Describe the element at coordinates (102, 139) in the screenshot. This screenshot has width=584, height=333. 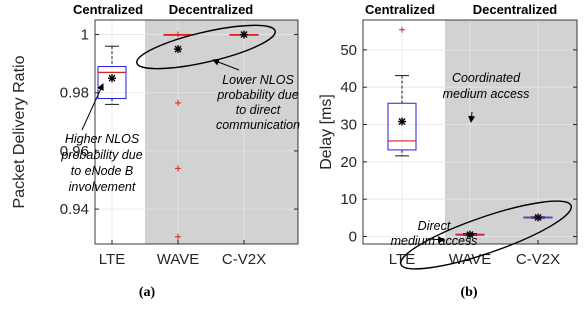
I see `annotation-text: Higher NLOS` at that location.